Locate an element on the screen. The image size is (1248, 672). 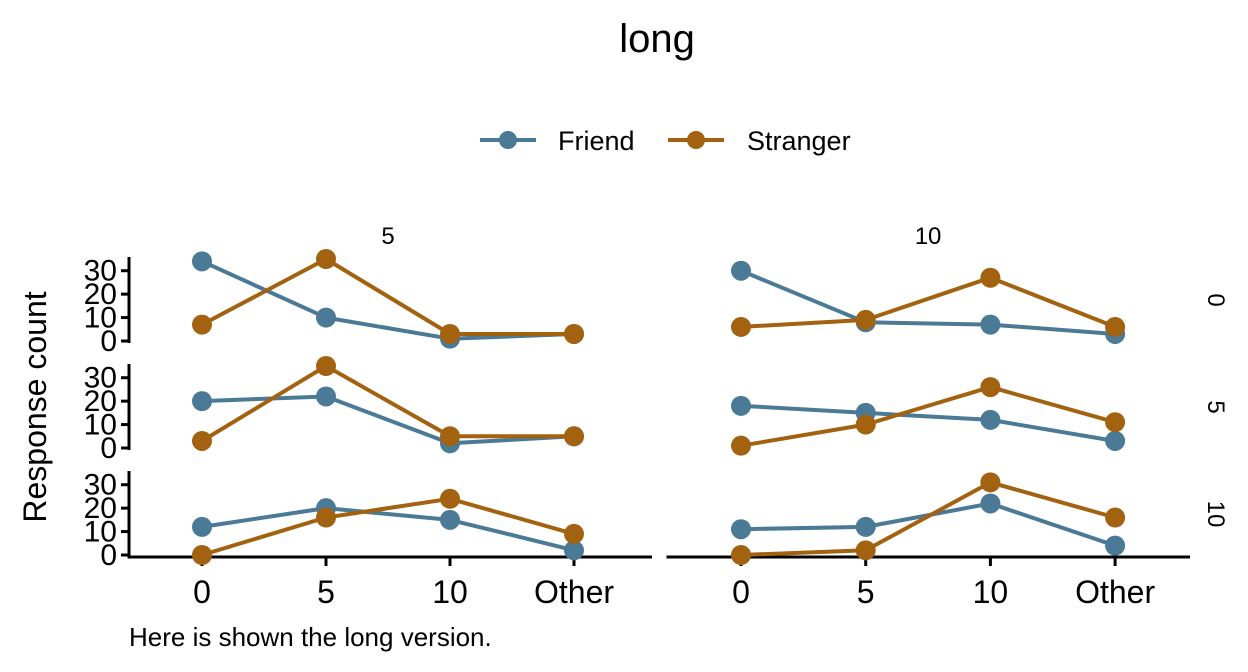
legend-label: Friend is located at coordinates (596, 141).